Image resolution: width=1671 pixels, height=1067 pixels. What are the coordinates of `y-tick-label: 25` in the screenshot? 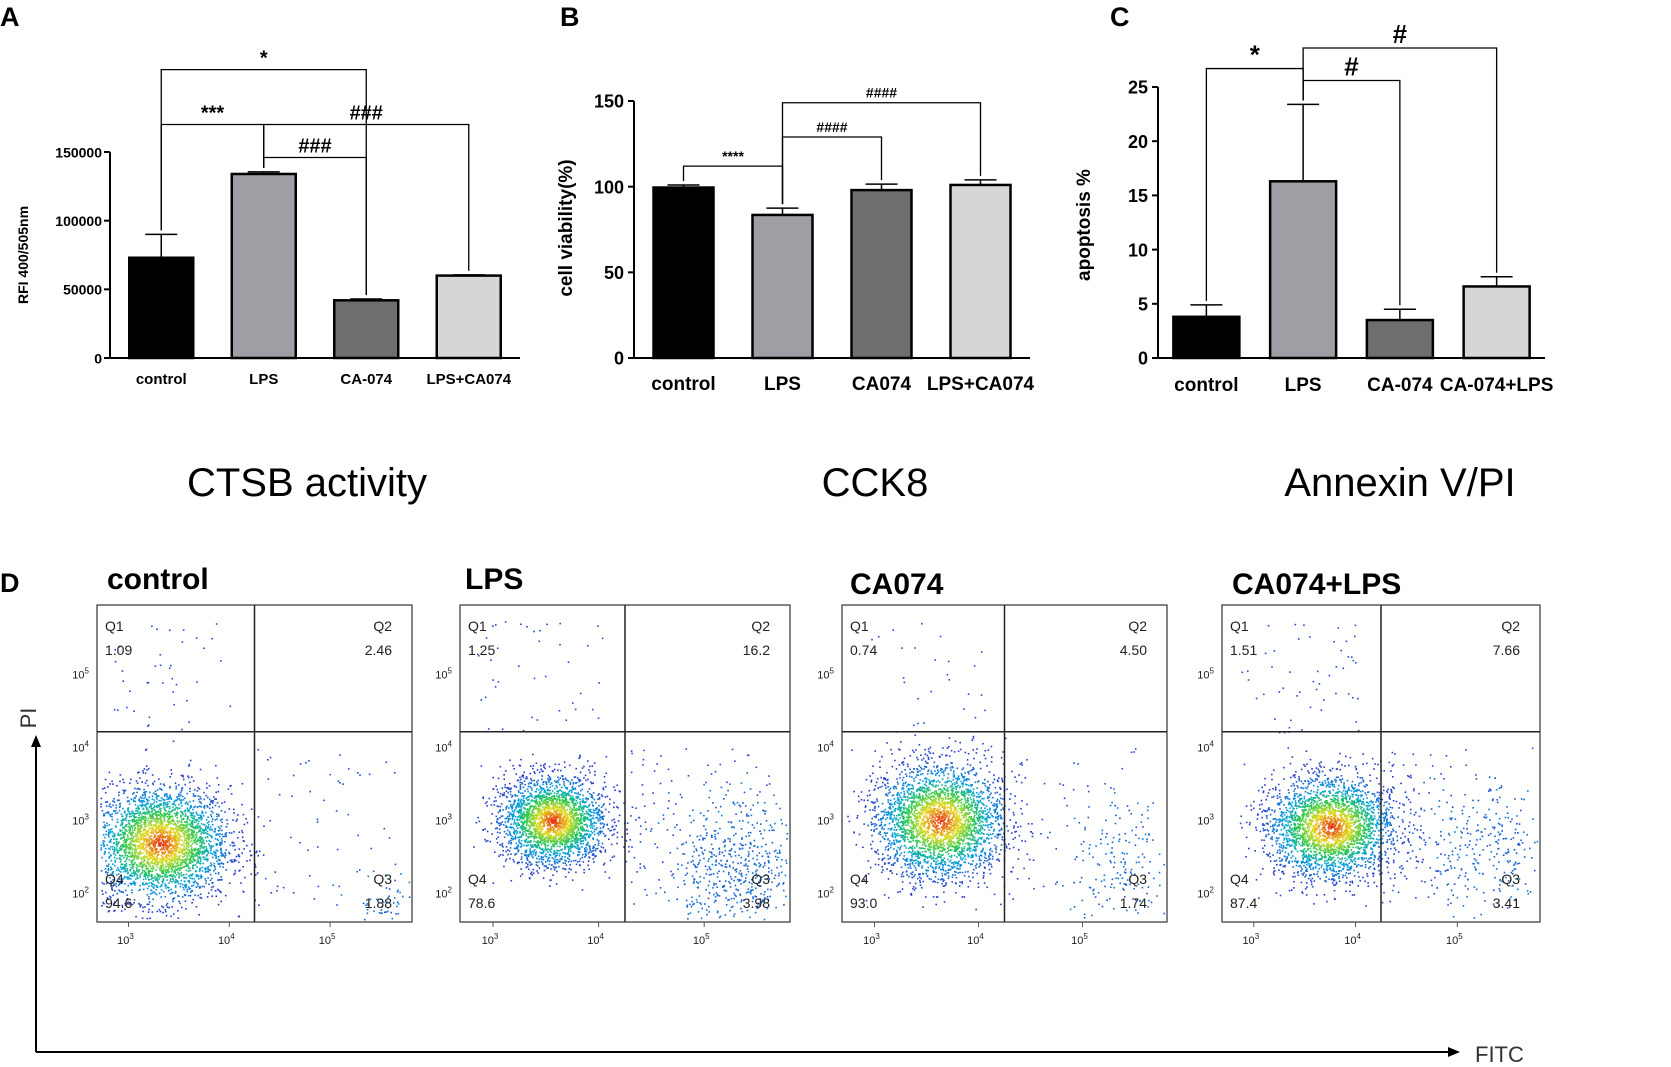 It's located at (1138, 88).